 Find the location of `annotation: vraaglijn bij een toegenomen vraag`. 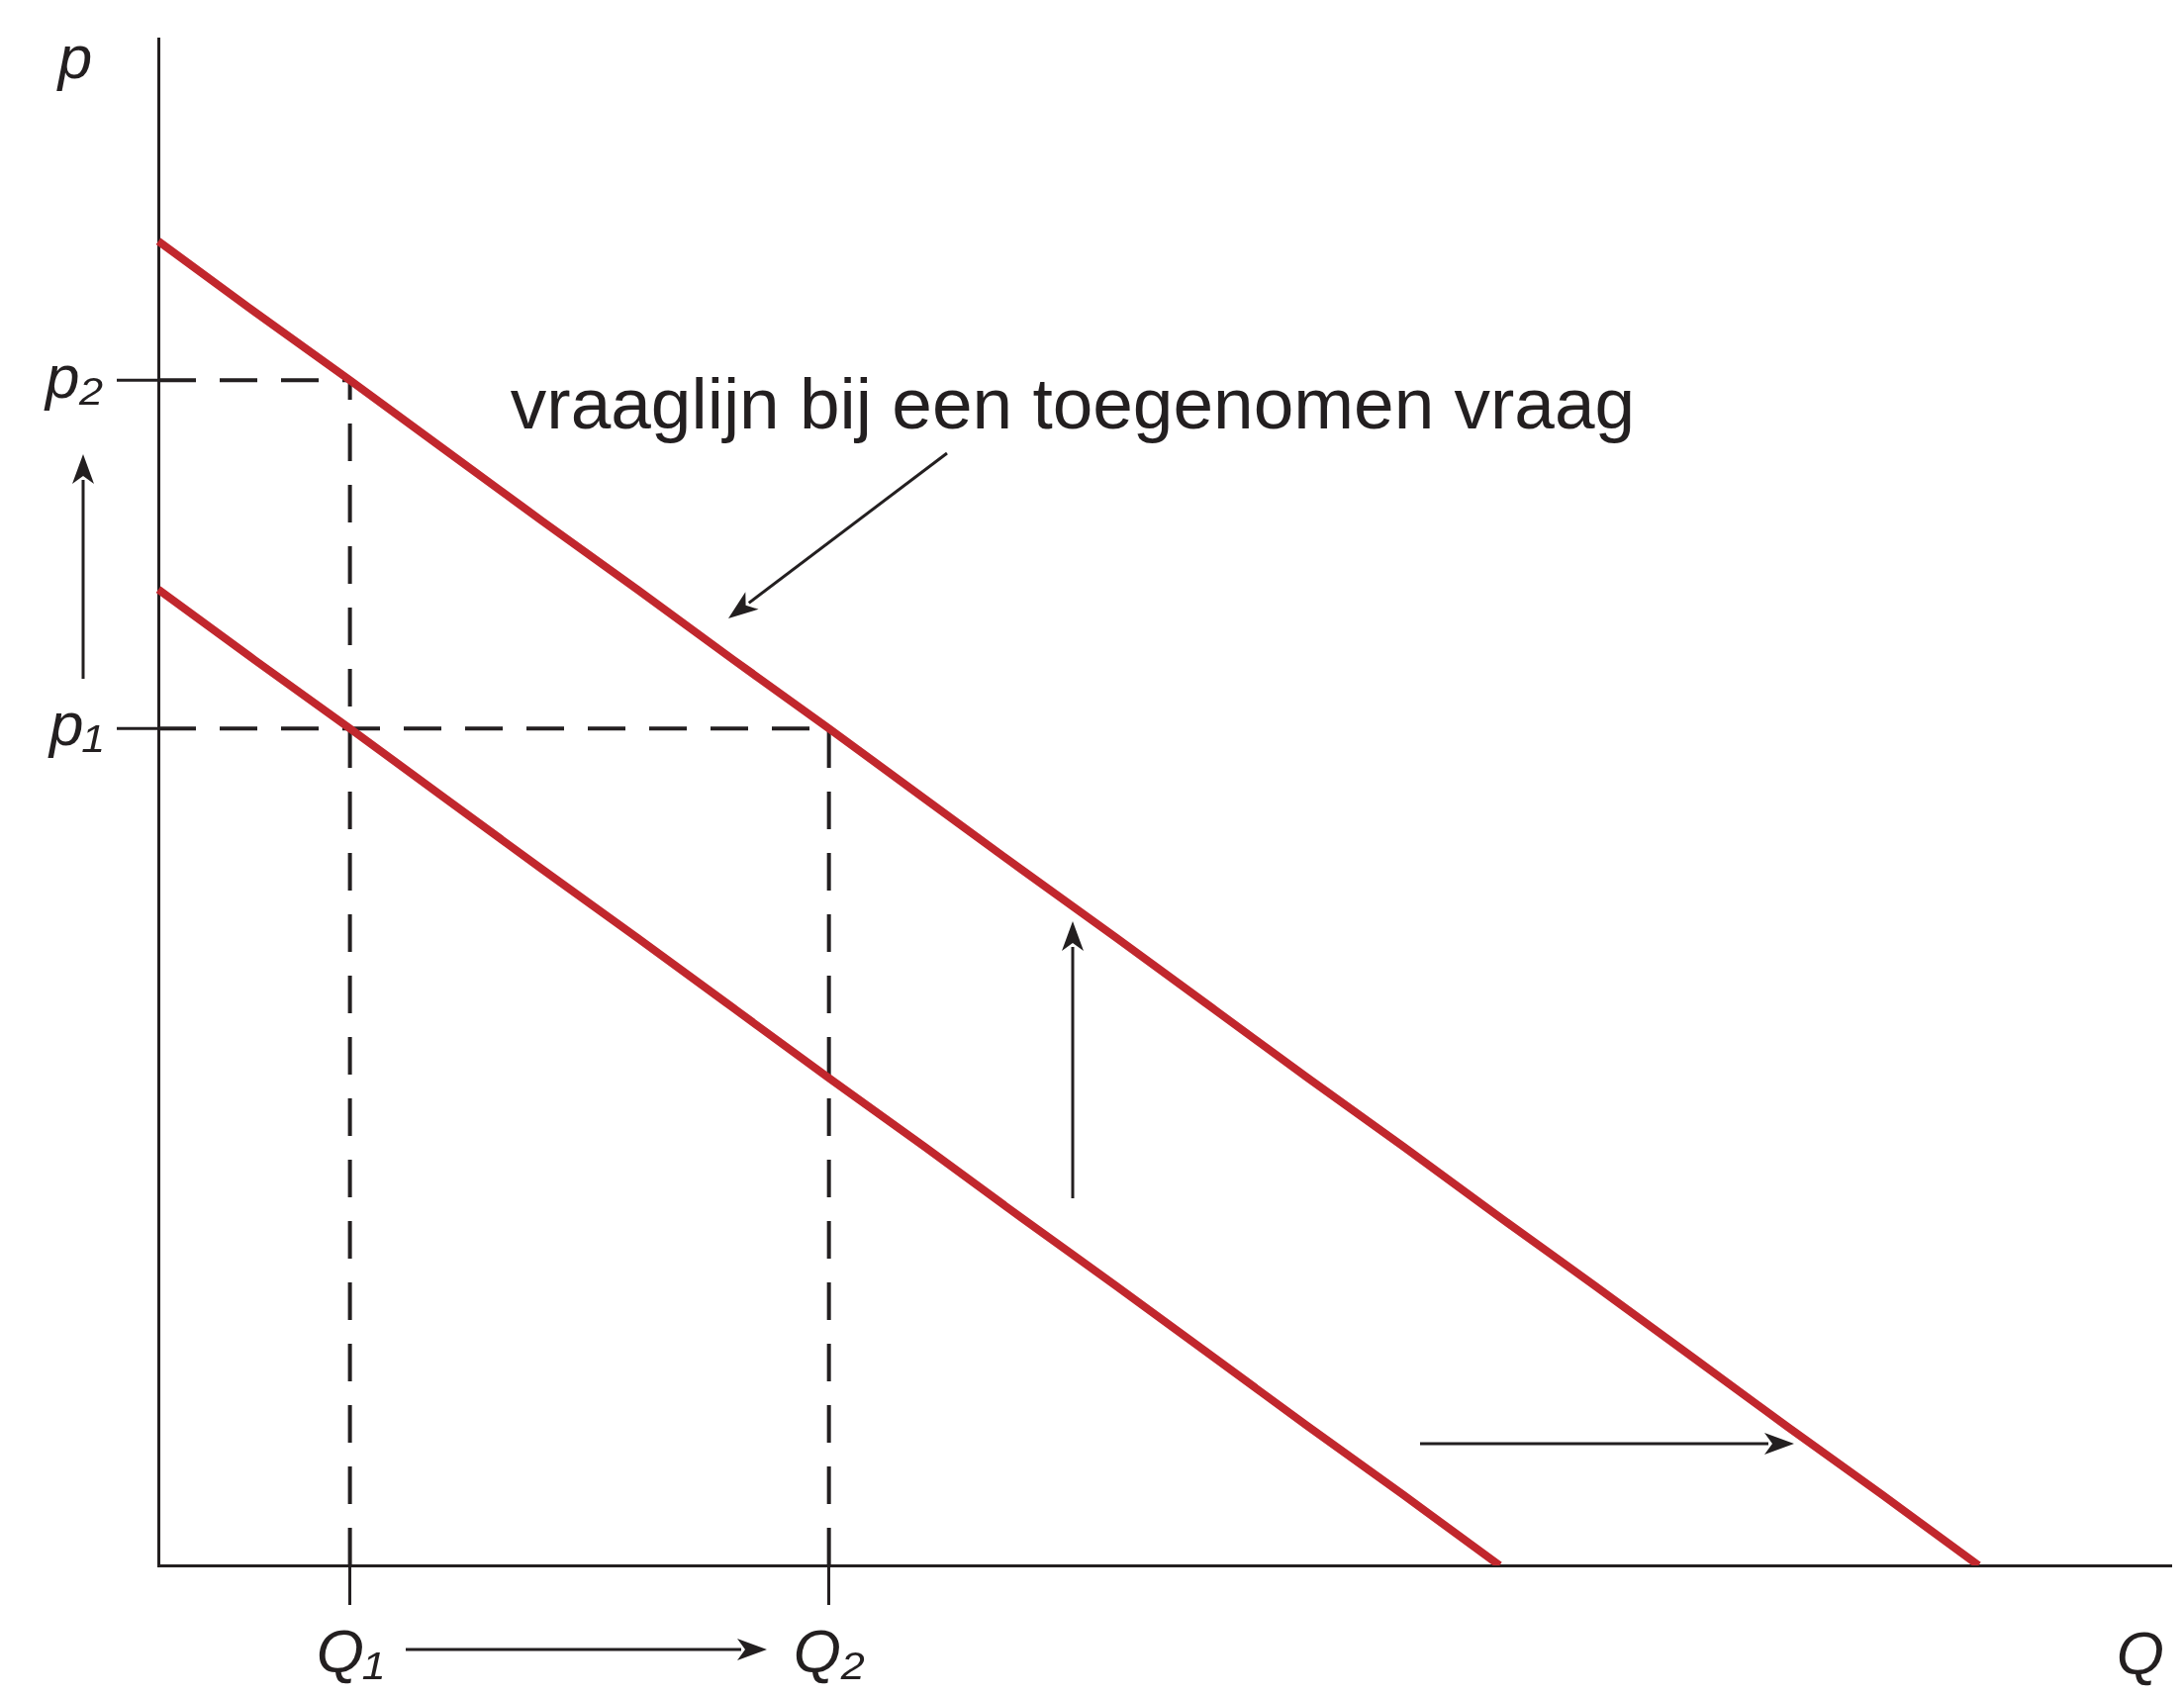

annotation: vraaglijn bij een toegenomen vraag is located at coordinates (1073, 403).